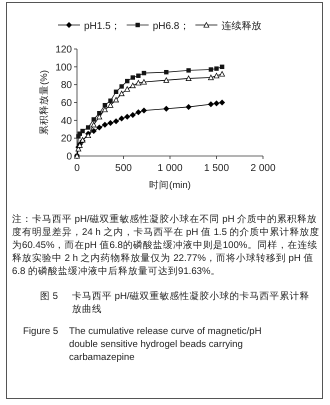  What do you see at coordinates (66, 86) in the screenshot?
I see `y-tick-label: 80` at bounding box center [66, 86].